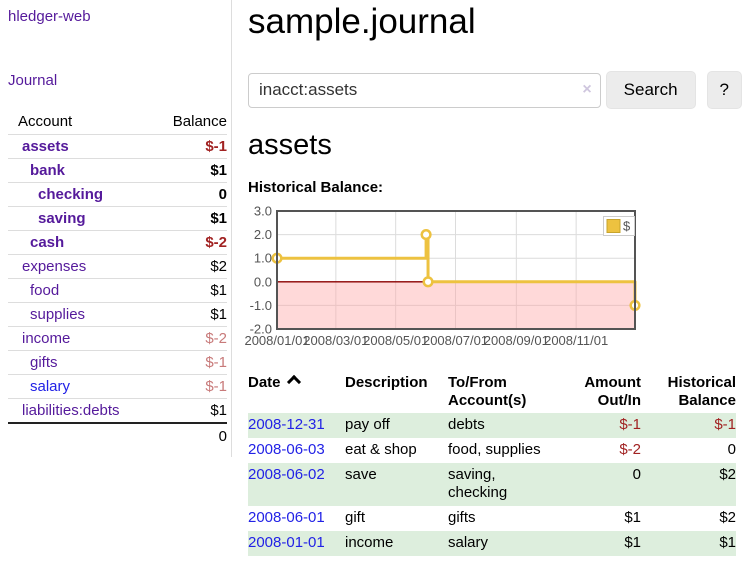 The height and width of the screenshot is (582, 742). Describe the element at coordinates (731, 449) in the screenshot. I see `transaction-balance: 0` at that location.